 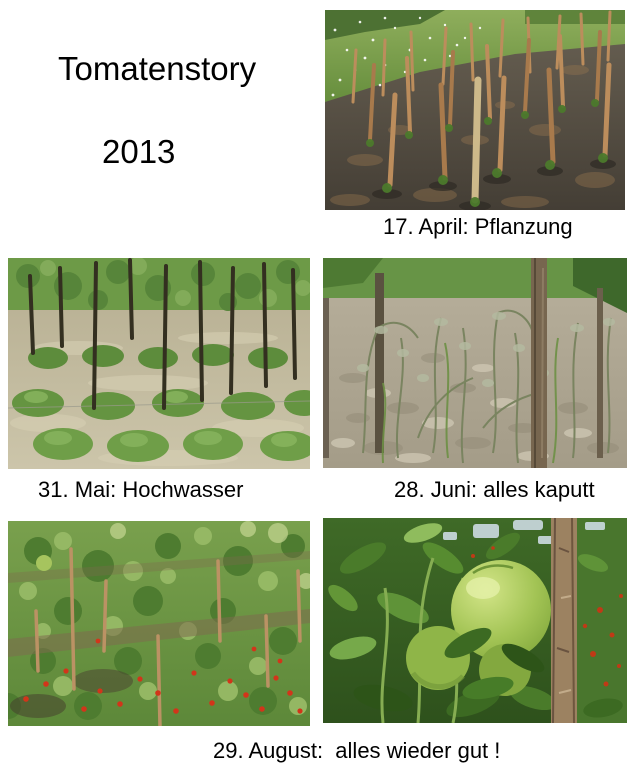 What do you see at coordinates (547, 616) in the screenshot?
I see `small-red-tomatoes` at bounding box center [547, 616].